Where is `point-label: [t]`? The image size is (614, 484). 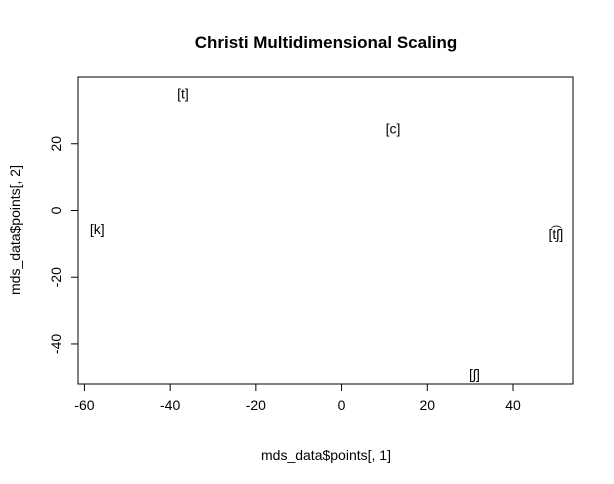
point-label: [t] is located at coordinates (183, 94).